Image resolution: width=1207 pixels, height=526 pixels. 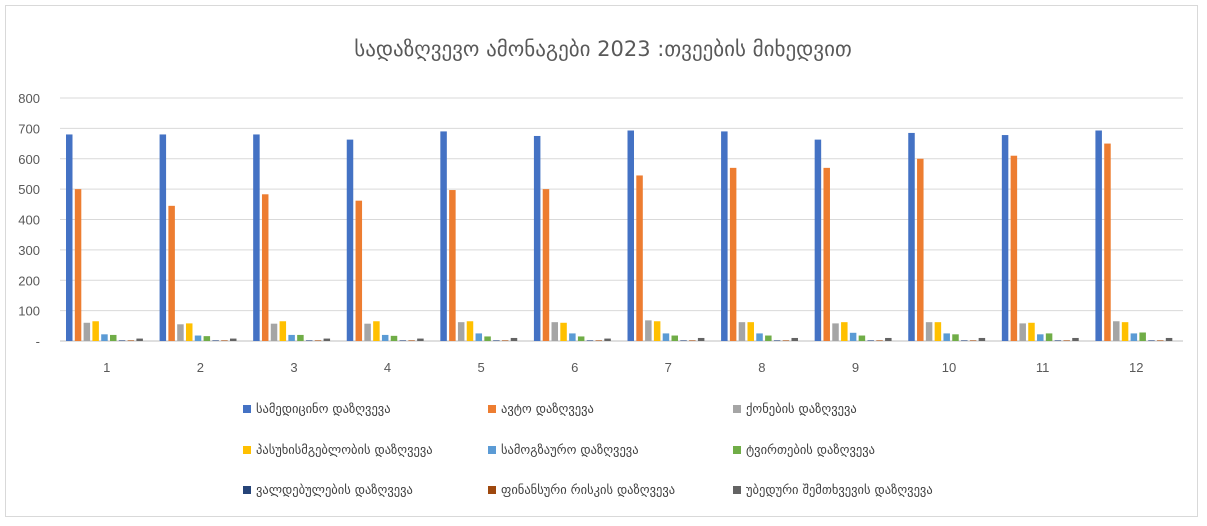 I want to click on legend-item: პასუხისმგებლობის დაზღვევა, so click(x=338, y=449).